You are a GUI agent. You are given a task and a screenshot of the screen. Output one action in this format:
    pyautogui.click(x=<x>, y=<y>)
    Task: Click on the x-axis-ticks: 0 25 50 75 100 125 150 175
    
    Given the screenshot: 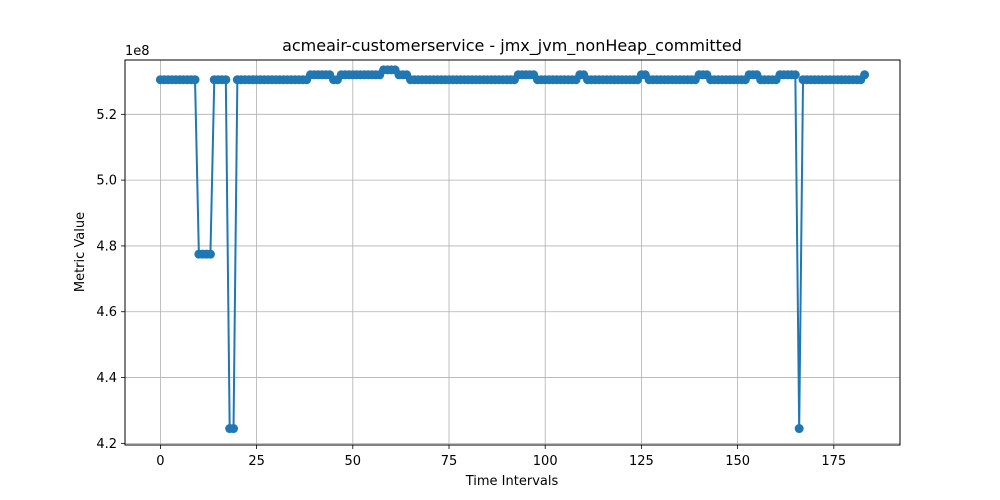 What is the action you would take?
    pyautogui.click(x=501, y=457)
    